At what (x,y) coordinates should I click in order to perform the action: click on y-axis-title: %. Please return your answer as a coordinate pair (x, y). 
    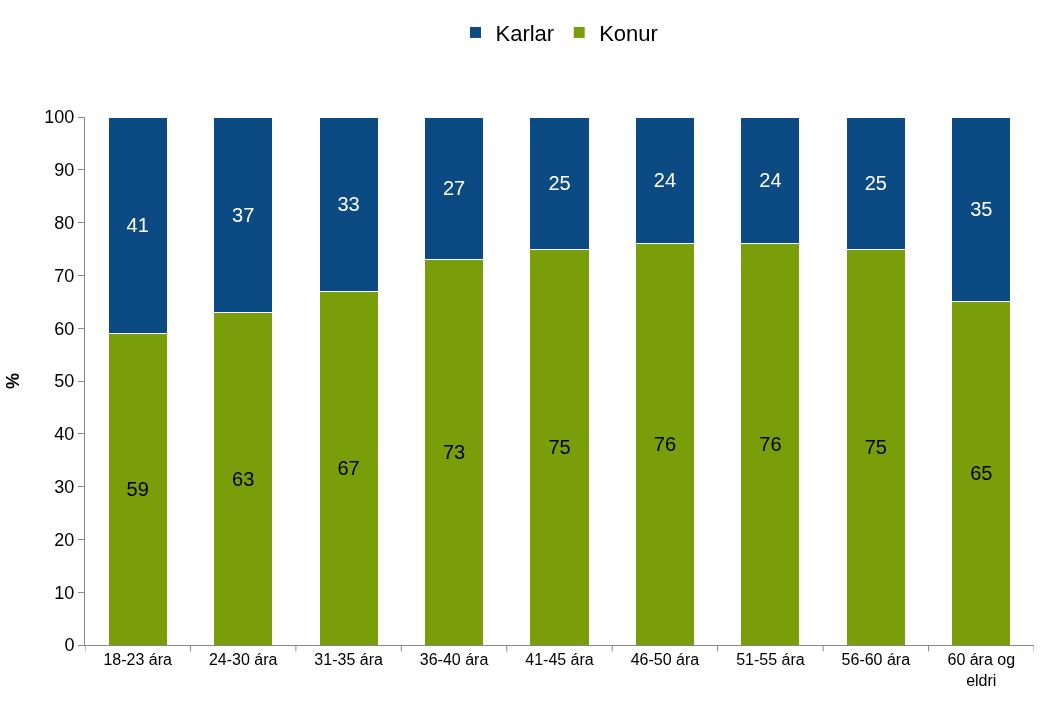
    Looking at the image, I should click on (12, 381).